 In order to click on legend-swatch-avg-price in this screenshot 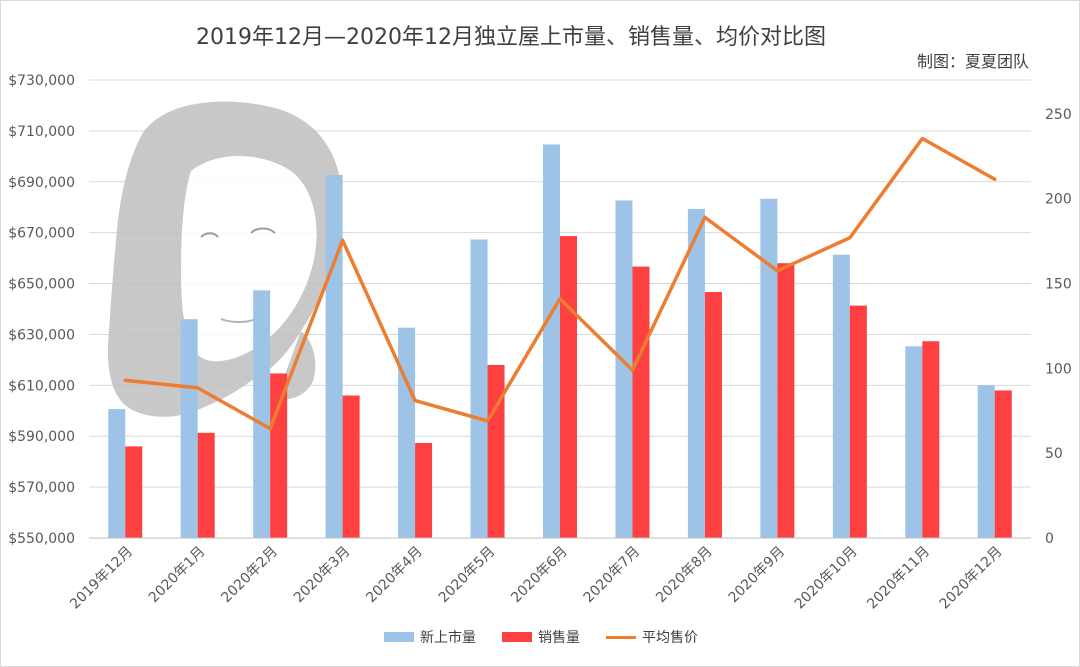, I will do `click(621, 637)`.